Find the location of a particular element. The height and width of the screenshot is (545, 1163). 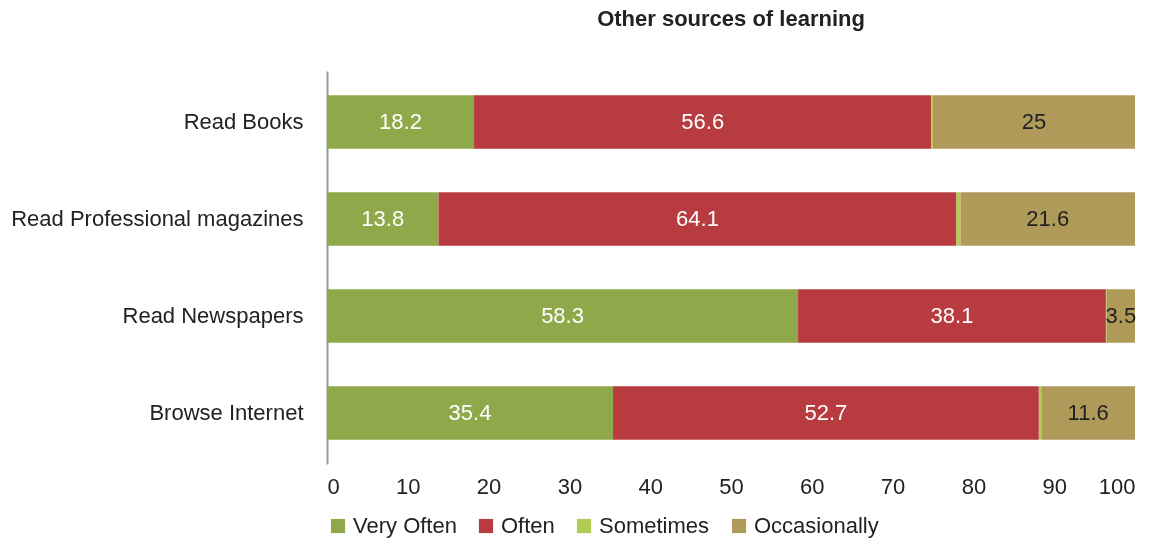

legend-label: Occasionally is located at coordinates (816, 525).